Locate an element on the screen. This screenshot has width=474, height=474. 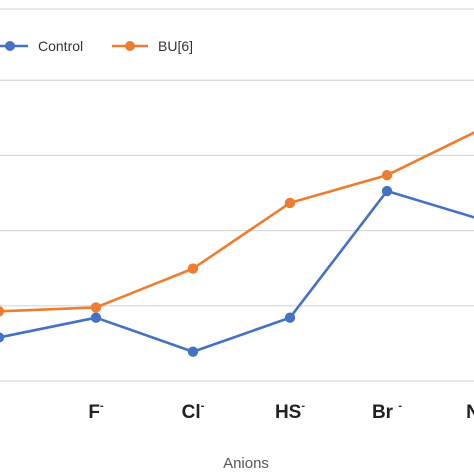
legend-label: BU[6] is located at coordinates (175, 46).